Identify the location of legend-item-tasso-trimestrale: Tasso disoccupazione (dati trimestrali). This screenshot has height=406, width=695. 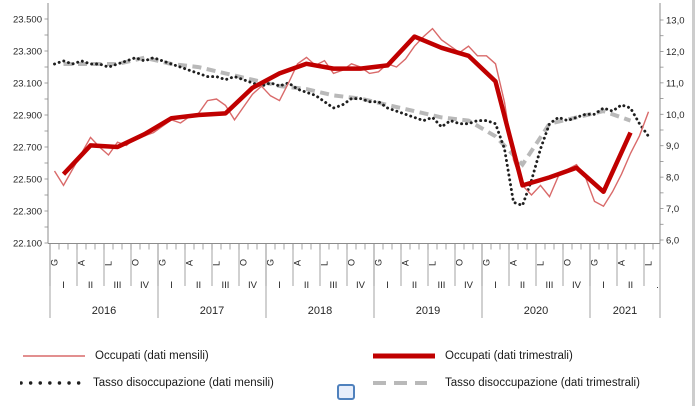
(506, 383).